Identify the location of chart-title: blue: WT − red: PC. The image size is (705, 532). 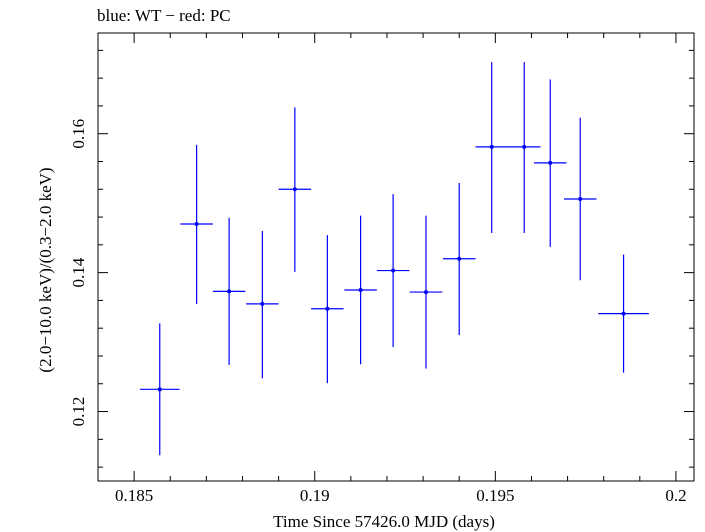
(164, 15).